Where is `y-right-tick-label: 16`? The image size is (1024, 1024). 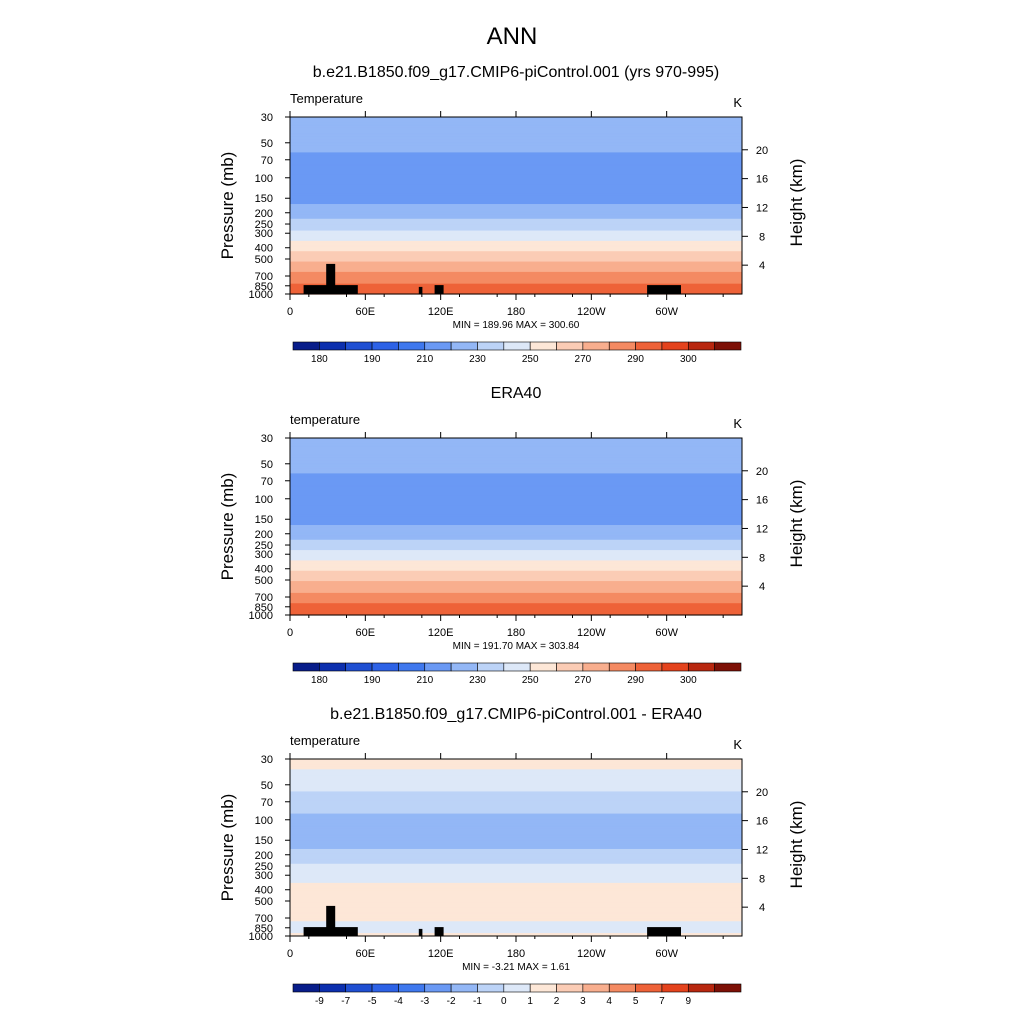 y-right-tick-label: 16 is located at coordinates (762, 822).